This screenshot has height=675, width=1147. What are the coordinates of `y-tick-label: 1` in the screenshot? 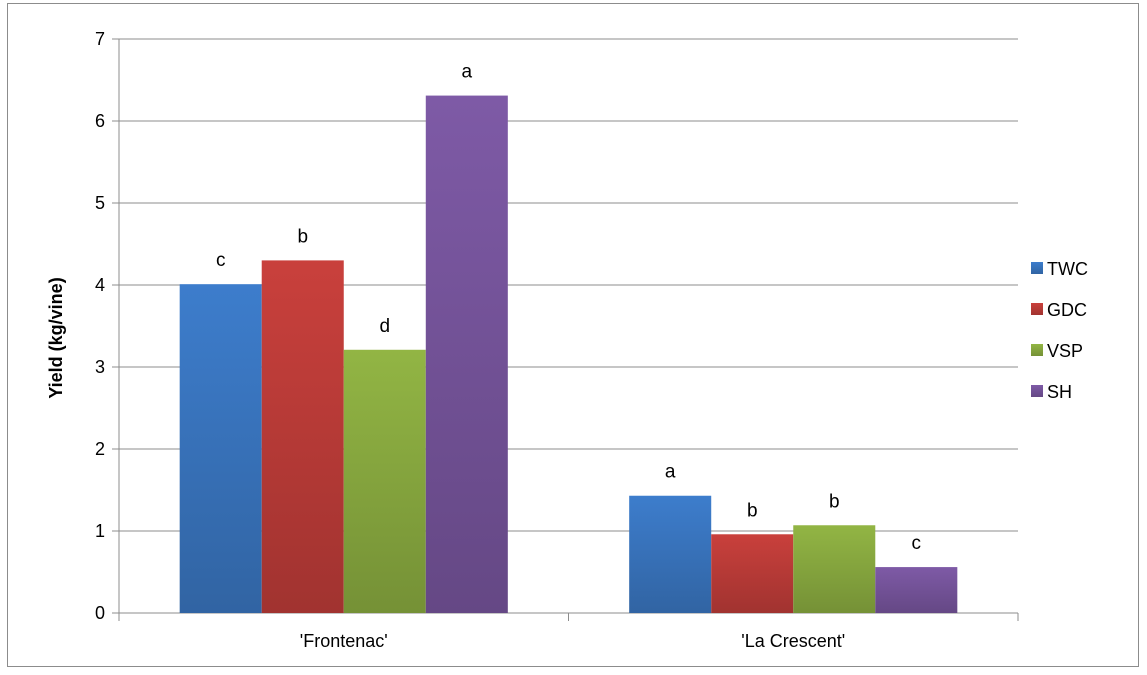 It's located at (100, 531).